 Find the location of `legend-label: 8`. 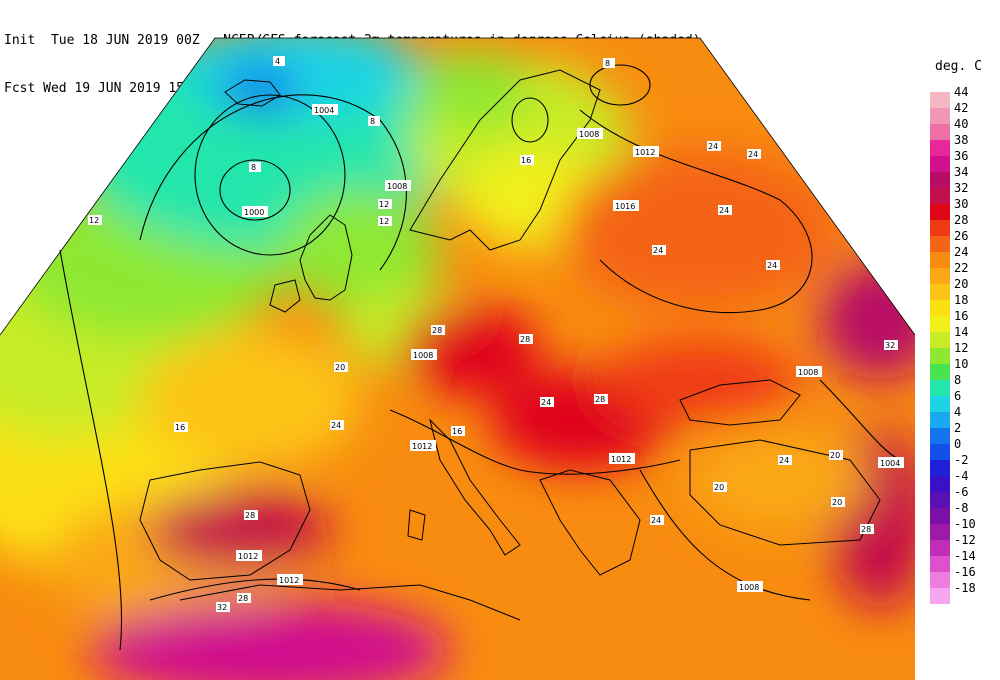

legend-label: 8 is located at coordinates (958, 380).